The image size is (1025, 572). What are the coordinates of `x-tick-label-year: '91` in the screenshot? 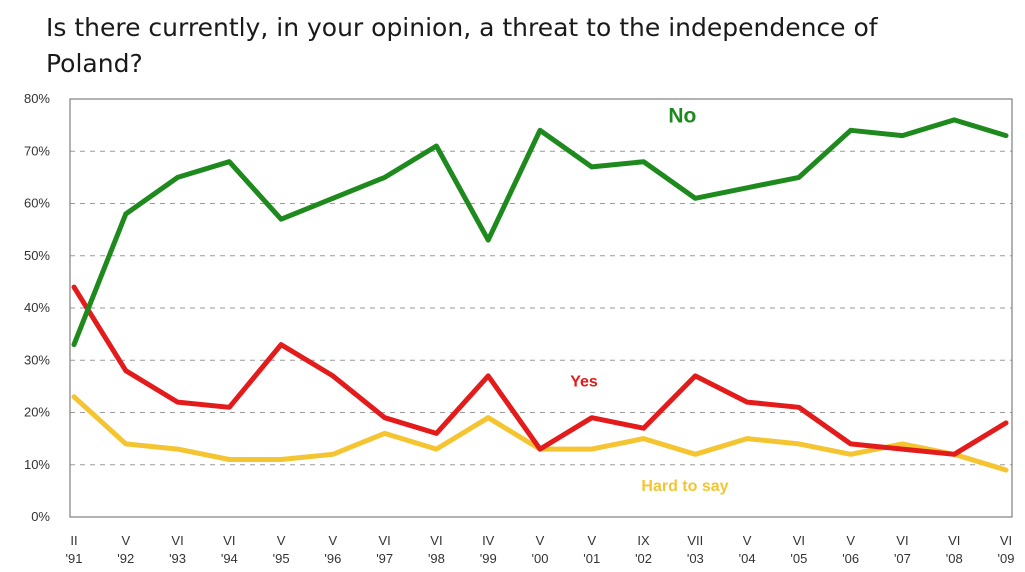 It's located at (74, 558).